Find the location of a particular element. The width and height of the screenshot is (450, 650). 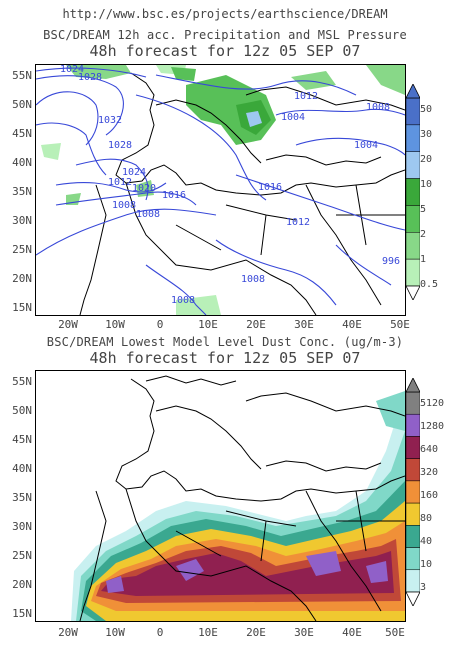

dust-colorbar is located at coordinates (413, 492).